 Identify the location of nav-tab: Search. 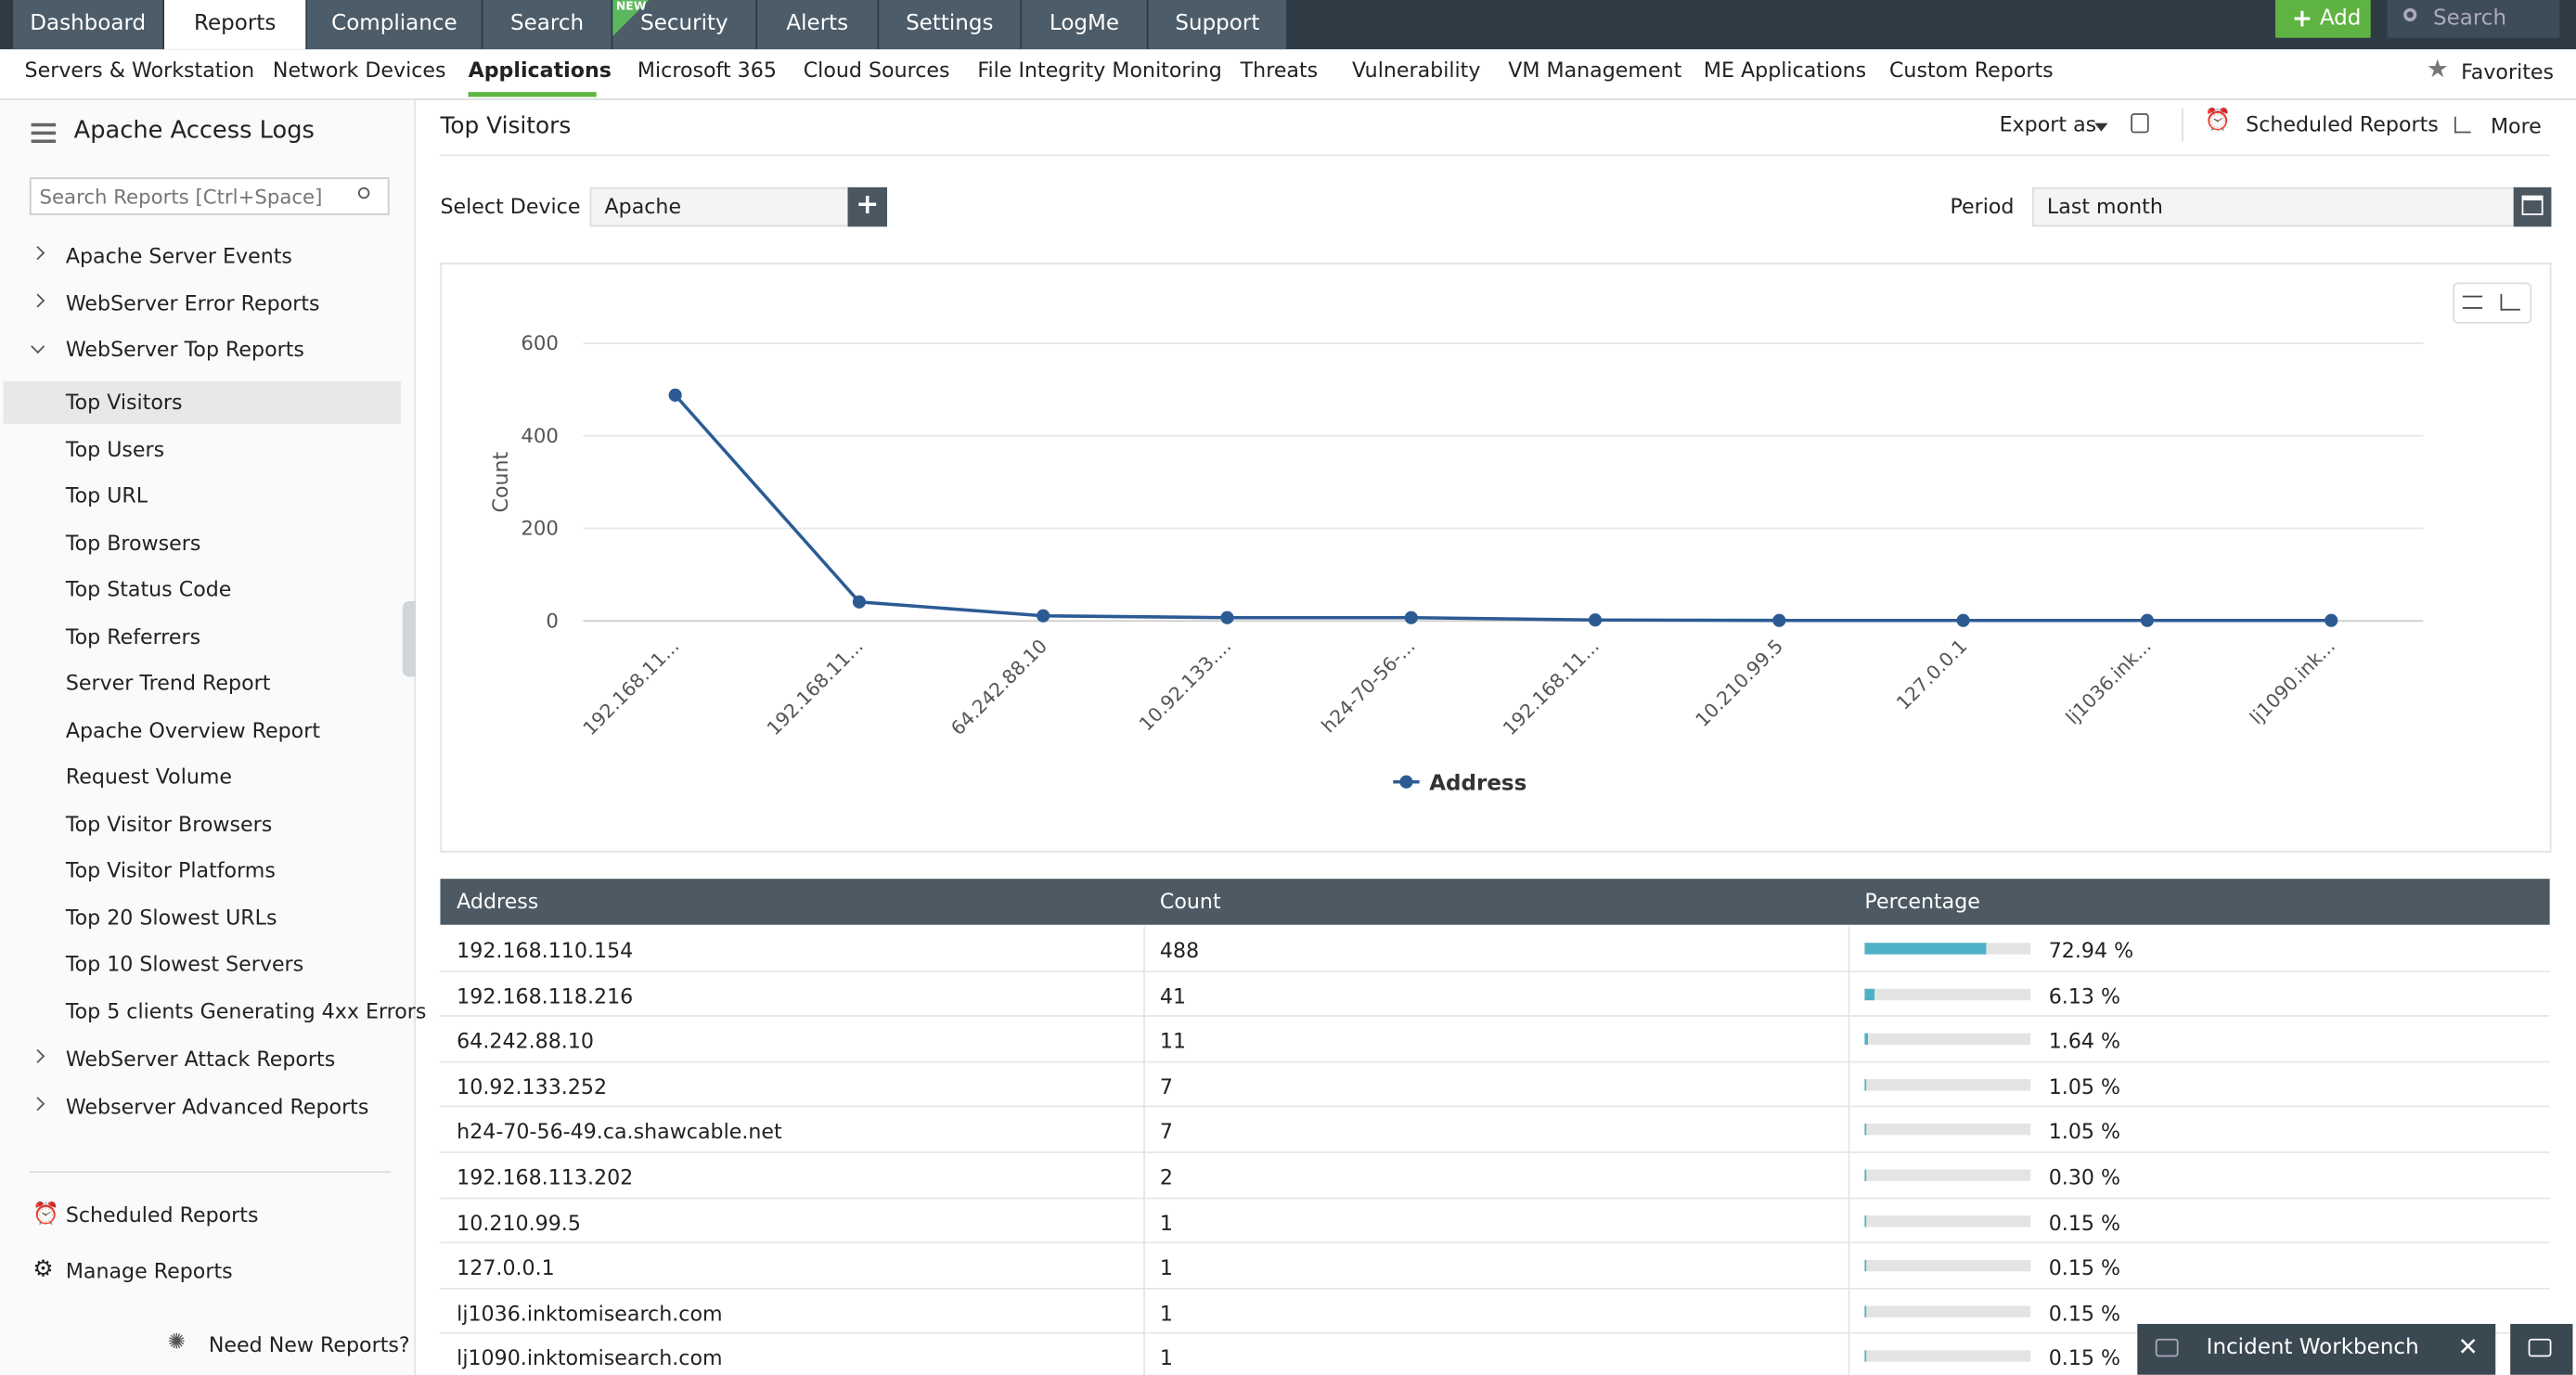
(547, 25).